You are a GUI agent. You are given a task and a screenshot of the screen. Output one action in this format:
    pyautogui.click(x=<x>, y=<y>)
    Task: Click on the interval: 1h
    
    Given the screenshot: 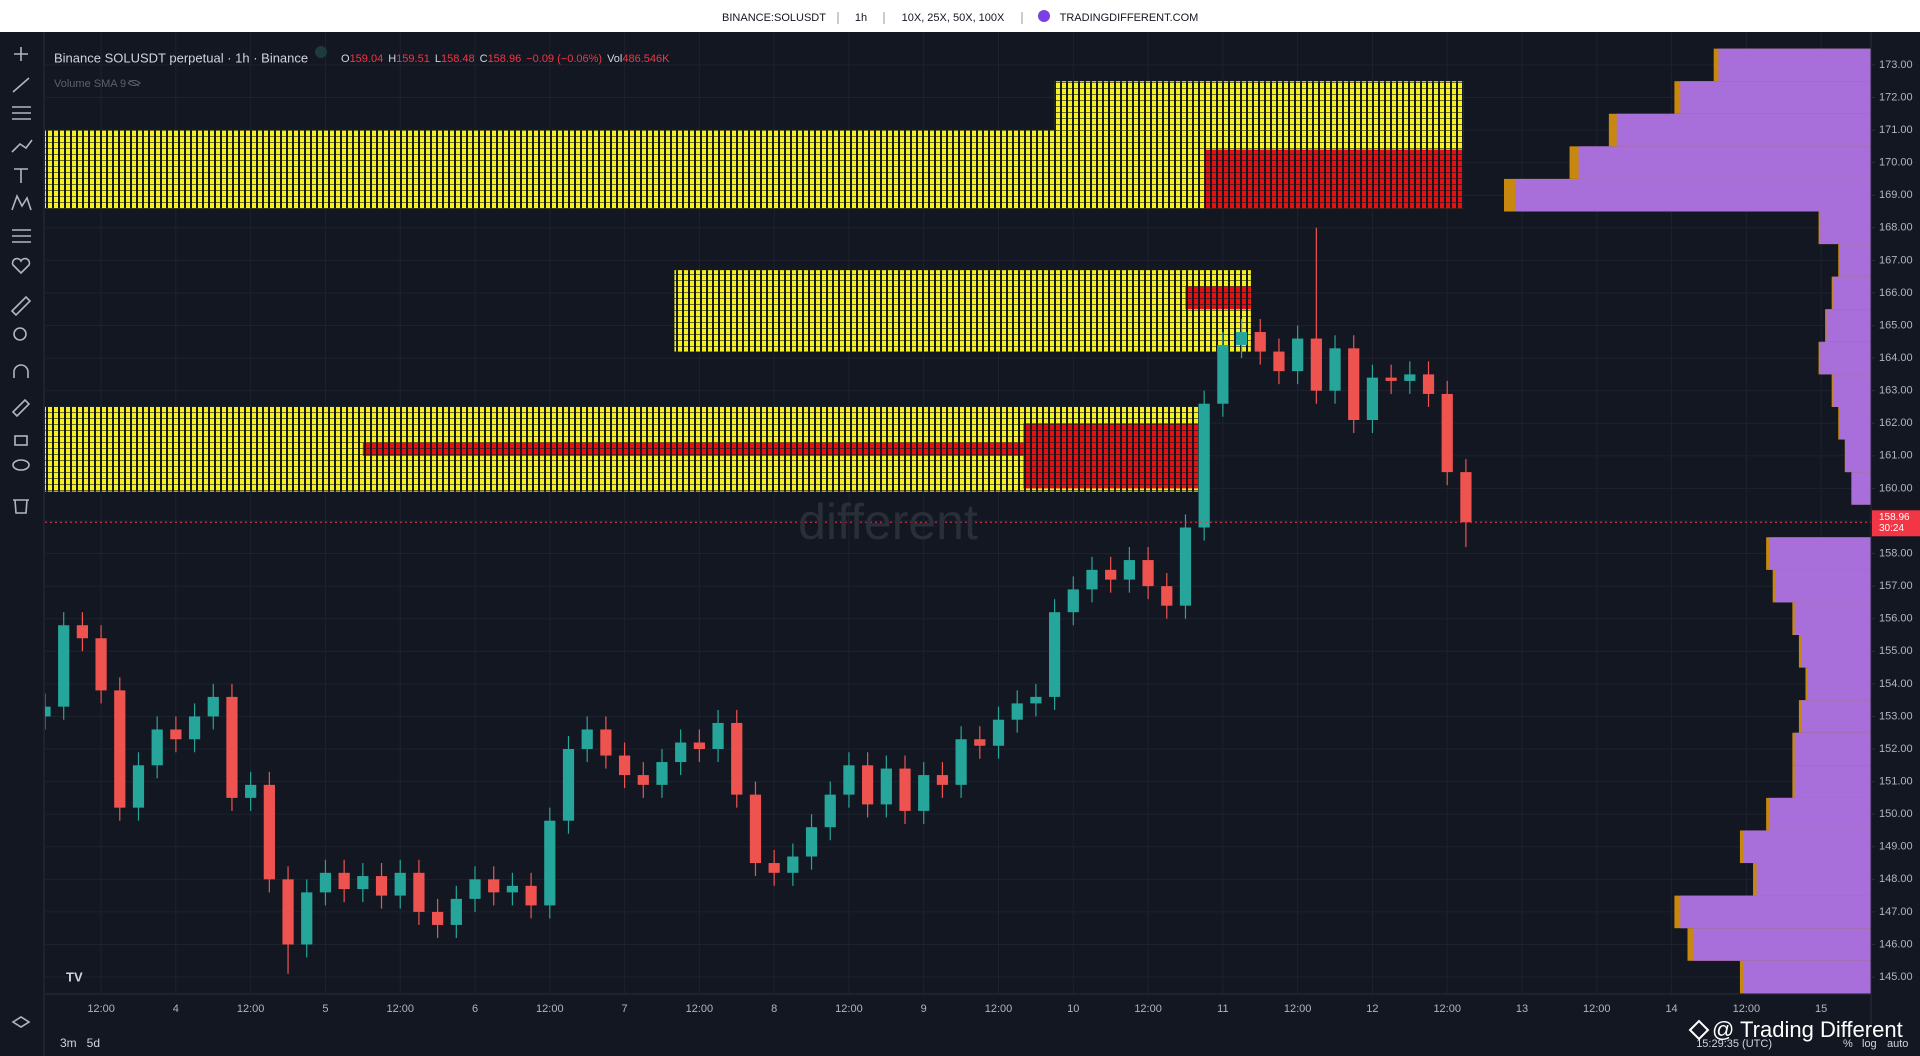 What is the action you would take?
    pyautogui.click(x=861, y=18)
    